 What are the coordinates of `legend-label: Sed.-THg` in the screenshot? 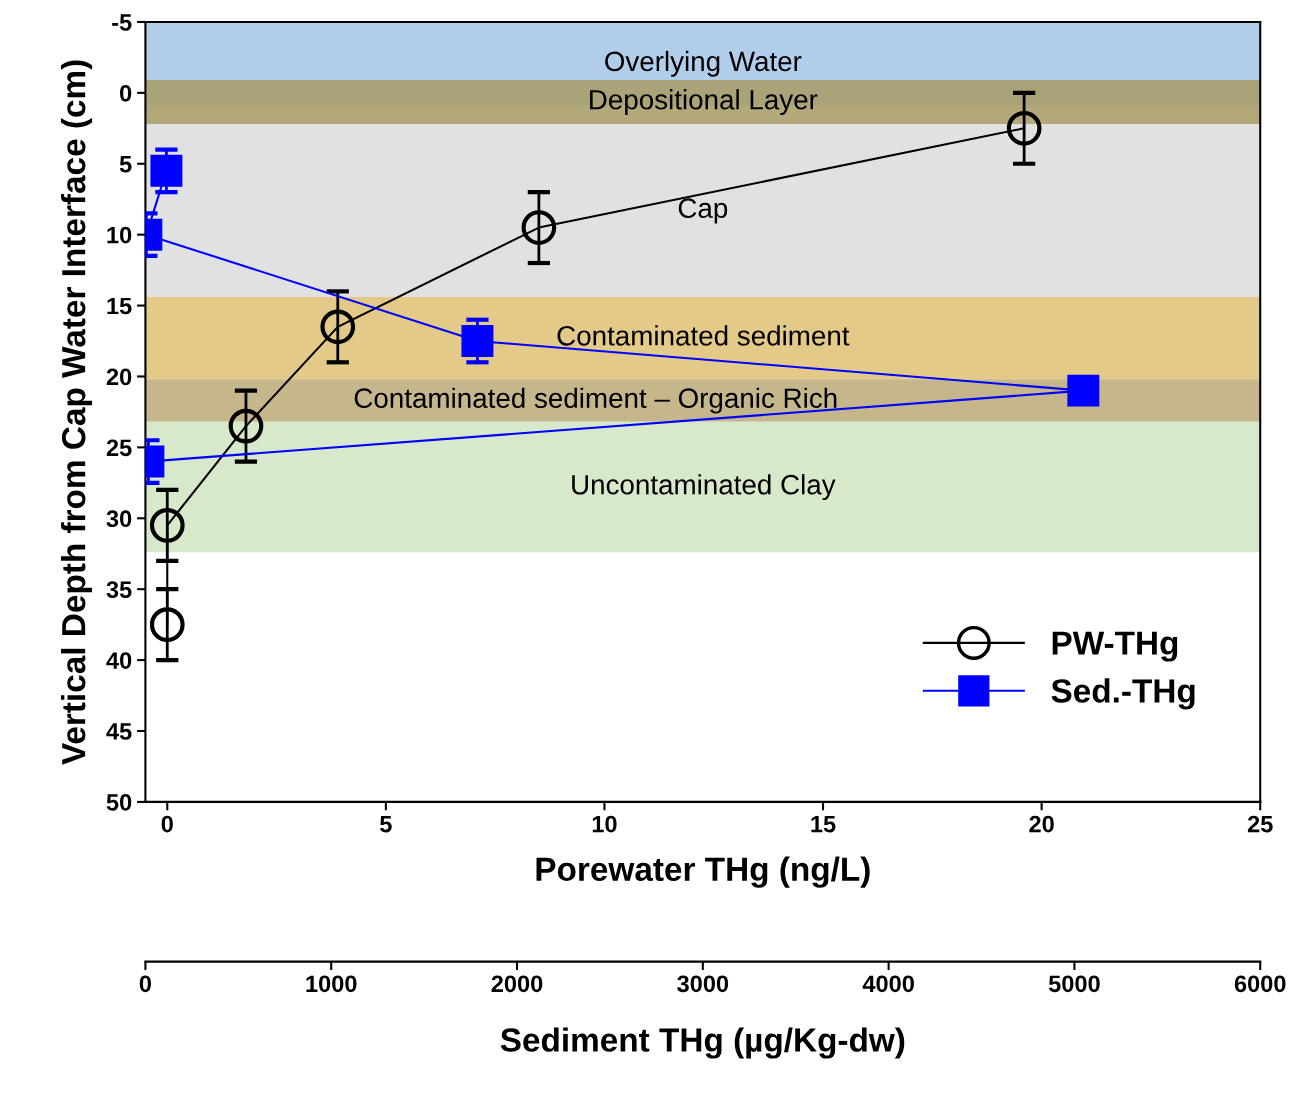 It's located at (1123, 694).